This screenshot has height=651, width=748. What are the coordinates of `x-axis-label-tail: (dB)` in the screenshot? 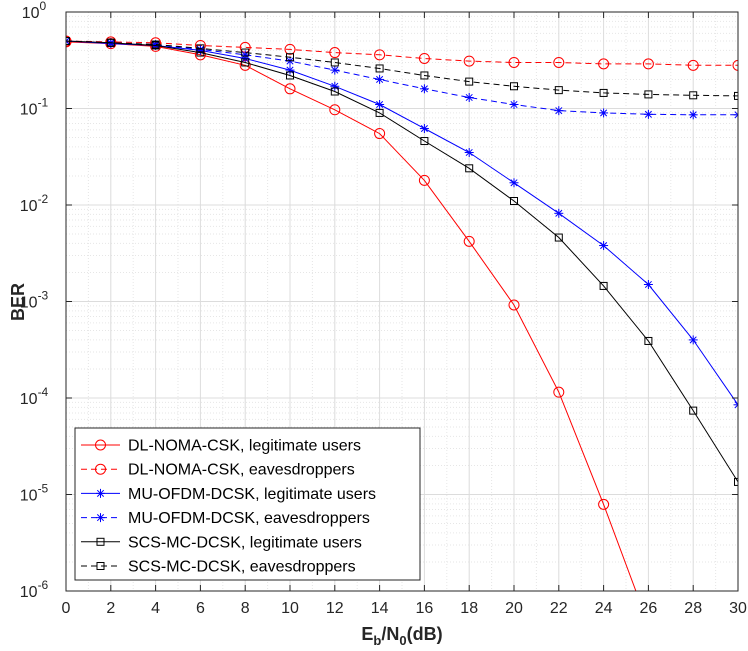 It's located at (425, 634).